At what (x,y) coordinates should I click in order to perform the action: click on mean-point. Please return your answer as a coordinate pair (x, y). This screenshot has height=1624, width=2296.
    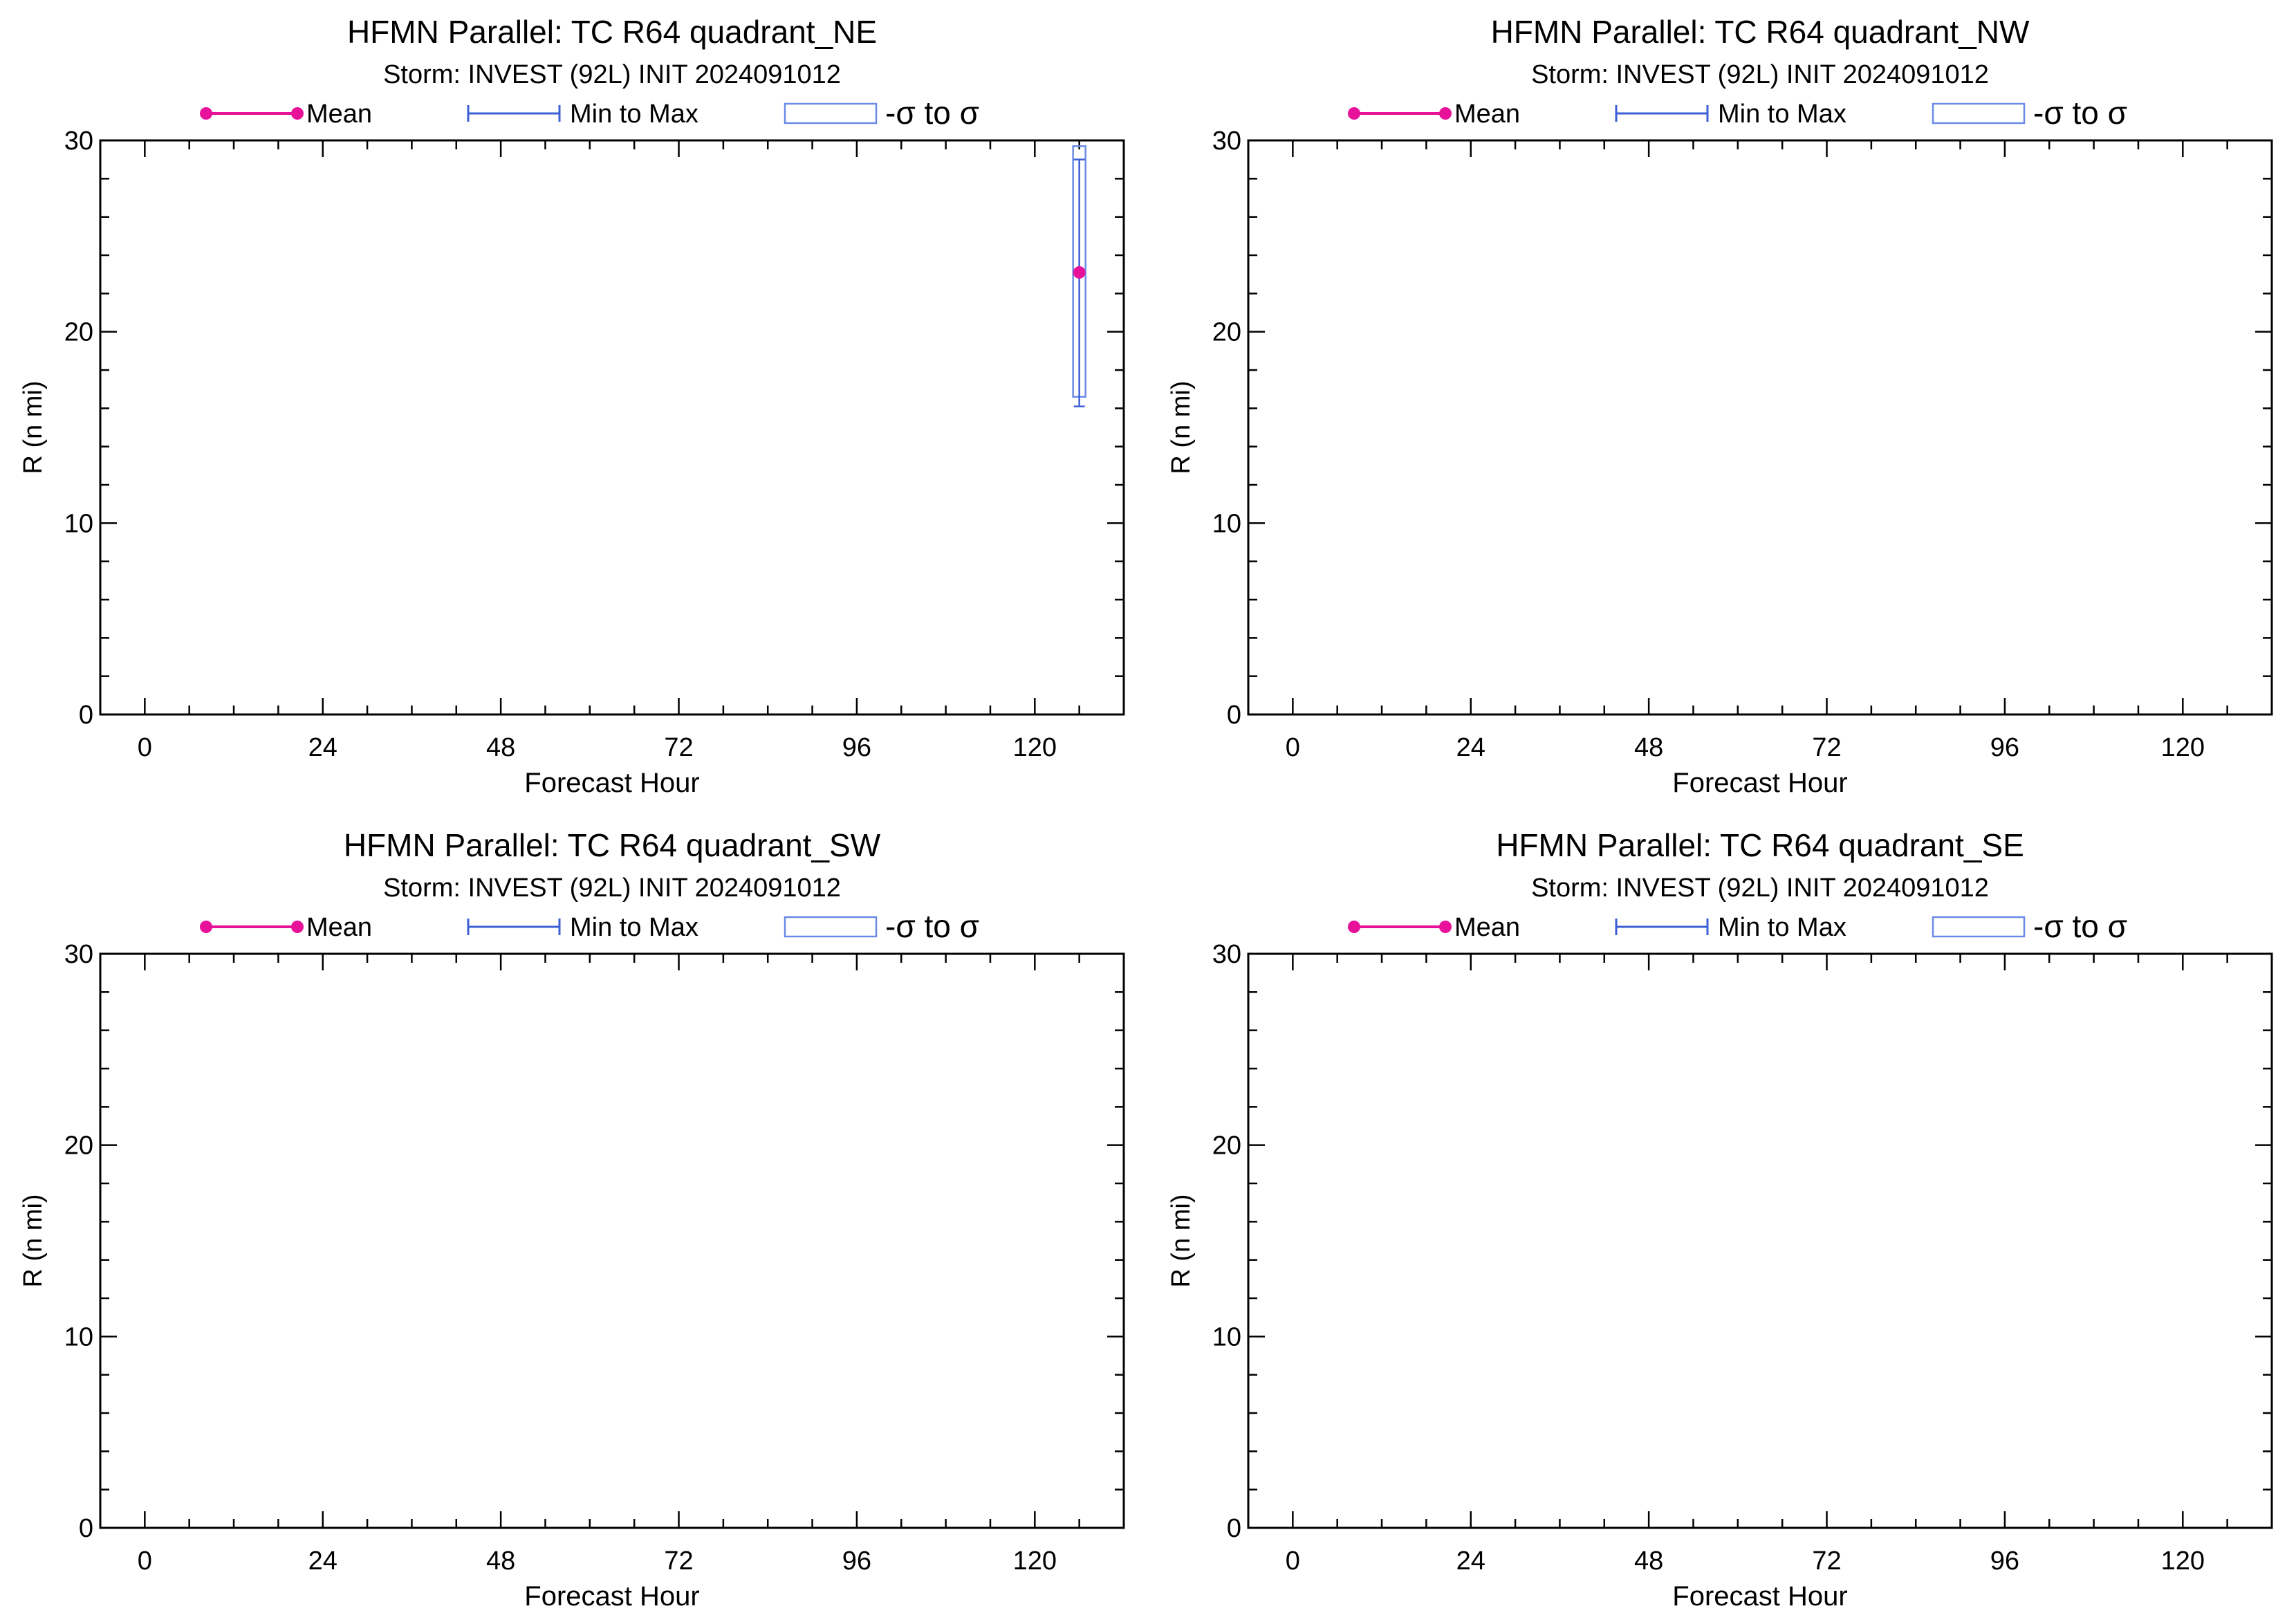
    Looking at the image, I should click on (1080, 272).